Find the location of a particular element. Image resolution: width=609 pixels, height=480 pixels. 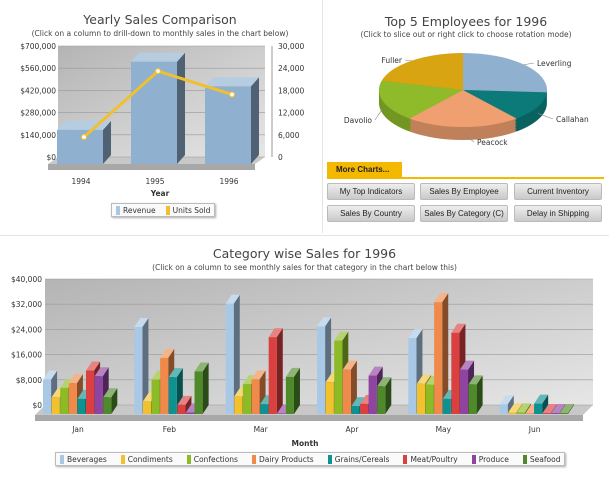

y-tick-label: $16,000 is located at coordinates (26, 355).